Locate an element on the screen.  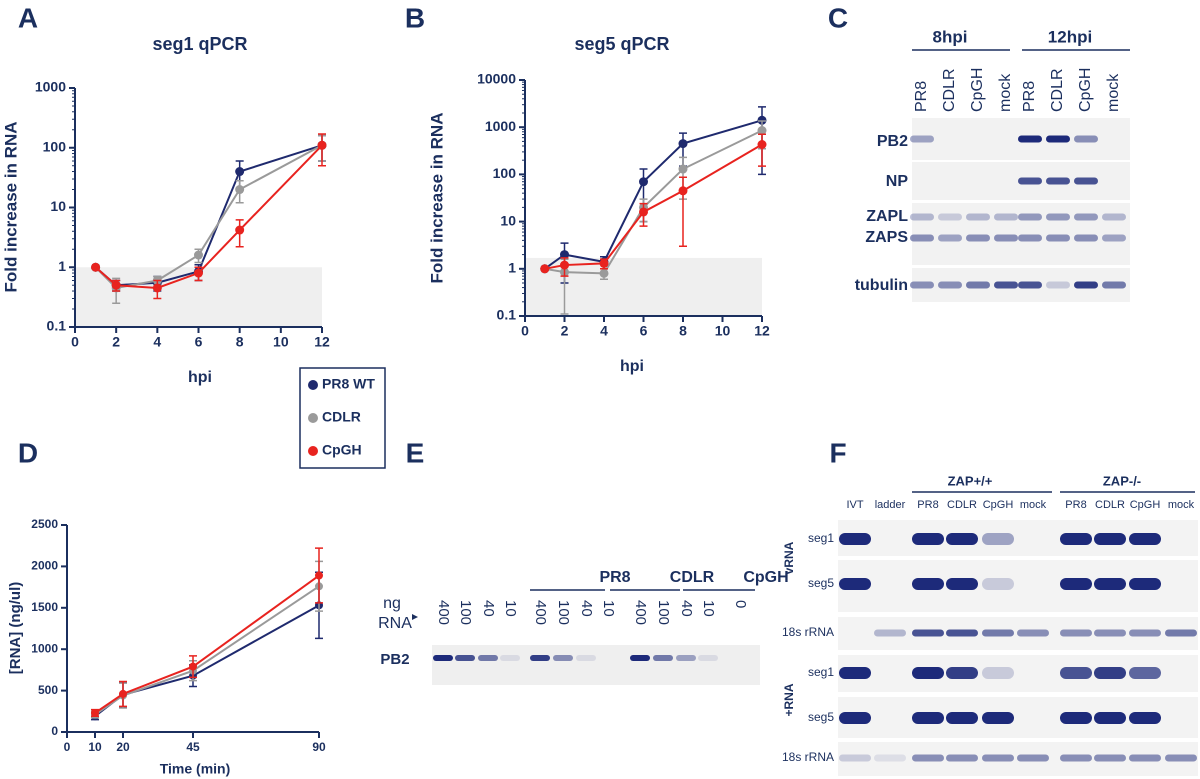
blot-strip is located at coordinates (1021, 234).